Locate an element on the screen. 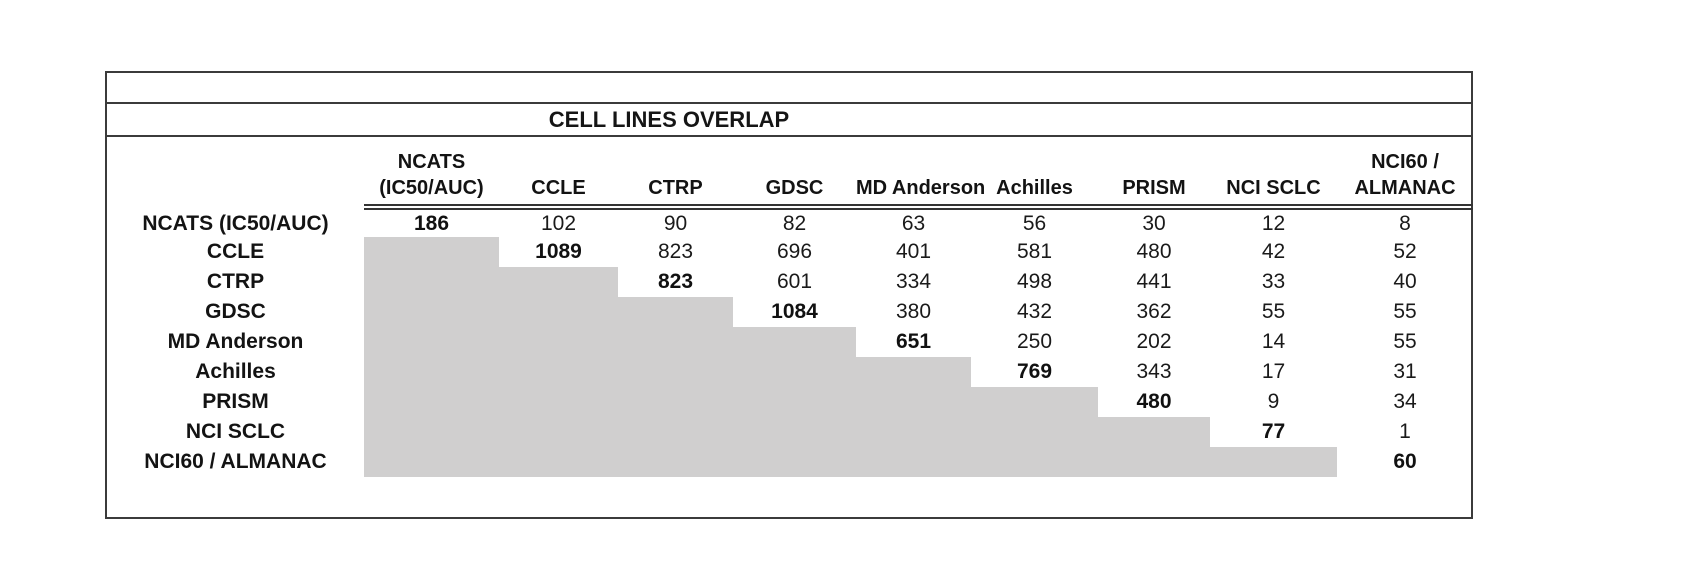 This screenshot has width=1689, height=562. matrix-cell: 250 is located at coordinates (1034, 341).